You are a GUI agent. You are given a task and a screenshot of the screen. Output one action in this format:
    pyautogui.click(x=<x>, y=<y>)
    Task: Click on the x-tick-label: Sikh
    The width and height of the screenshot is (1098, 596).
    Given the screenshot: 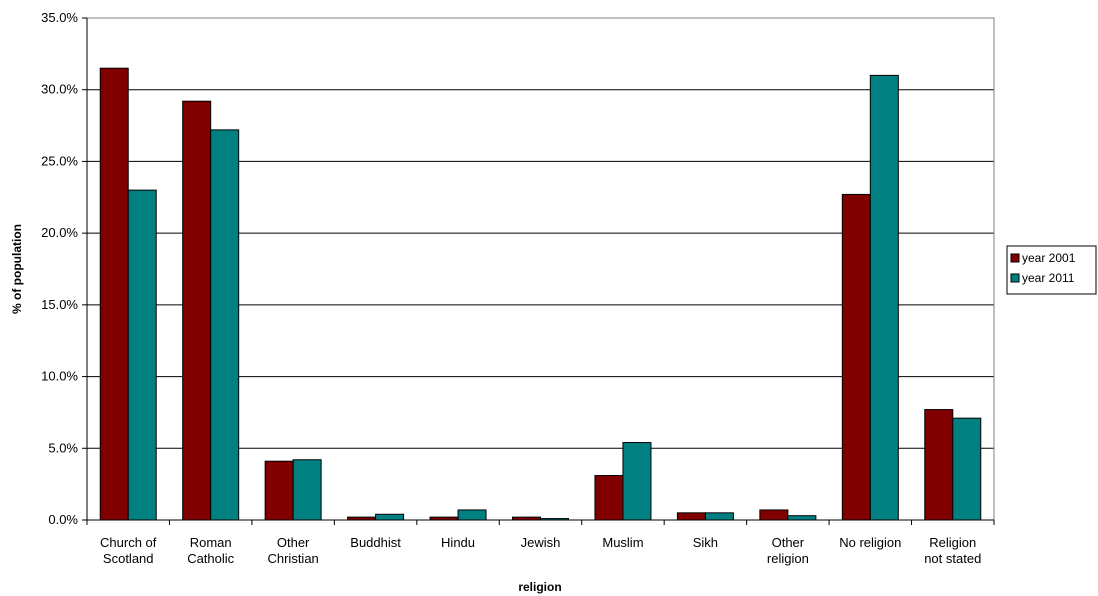 What is the action you would take?
    pyautogui.click(x=705, y=542)
    